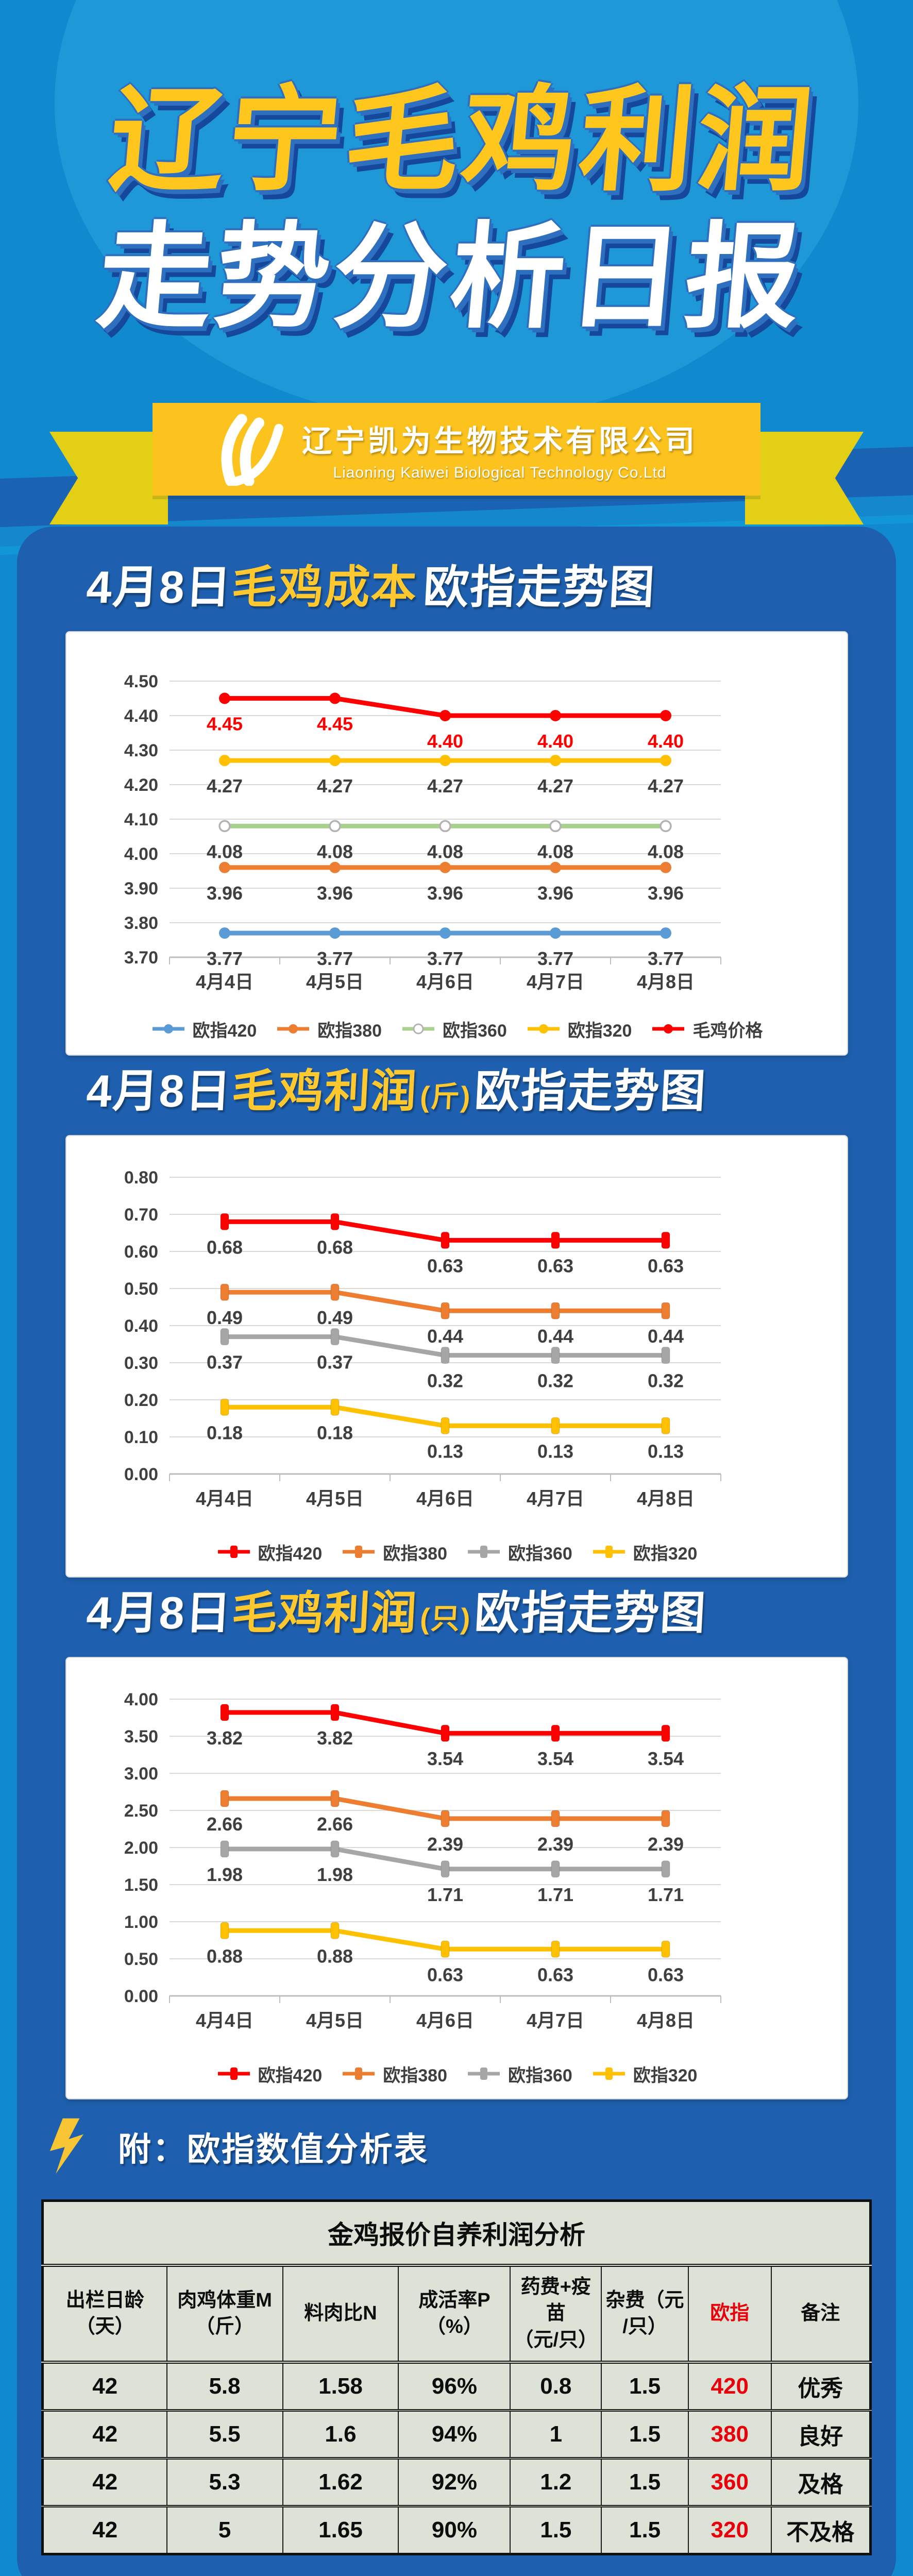 Image resolution: width=913 pixels, height=2576 pixels. What do you see at coordinates (340, 2386) in the screenshot?
I see `table-cell: 1.58` at bounding box center [340, 2386].